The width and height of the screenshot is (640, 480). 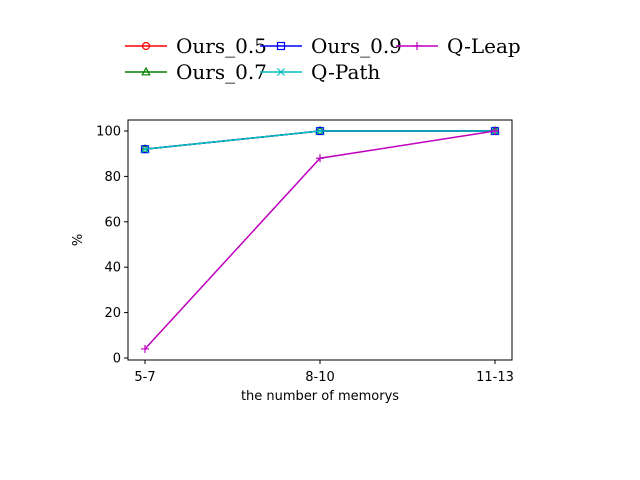 I want to click on x-tick-label: 5-7, so click(x=144, y=377).